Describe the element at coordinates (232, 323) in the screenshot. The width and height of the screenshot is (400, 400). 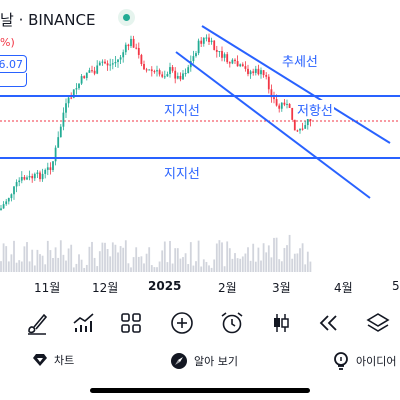
I see `alarm-icon` at that location.